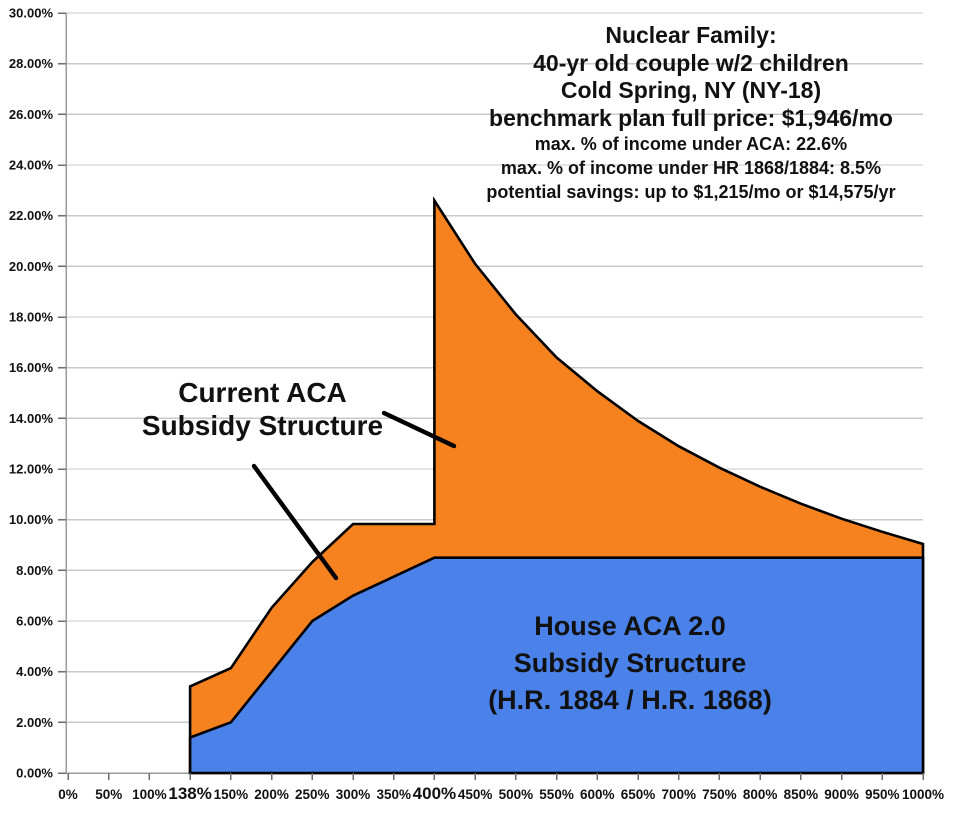 Image resolution: width=954 pixels, height=816 pixels. I want to click on x-axis-tick-label: 1000%, so click(923, 794).